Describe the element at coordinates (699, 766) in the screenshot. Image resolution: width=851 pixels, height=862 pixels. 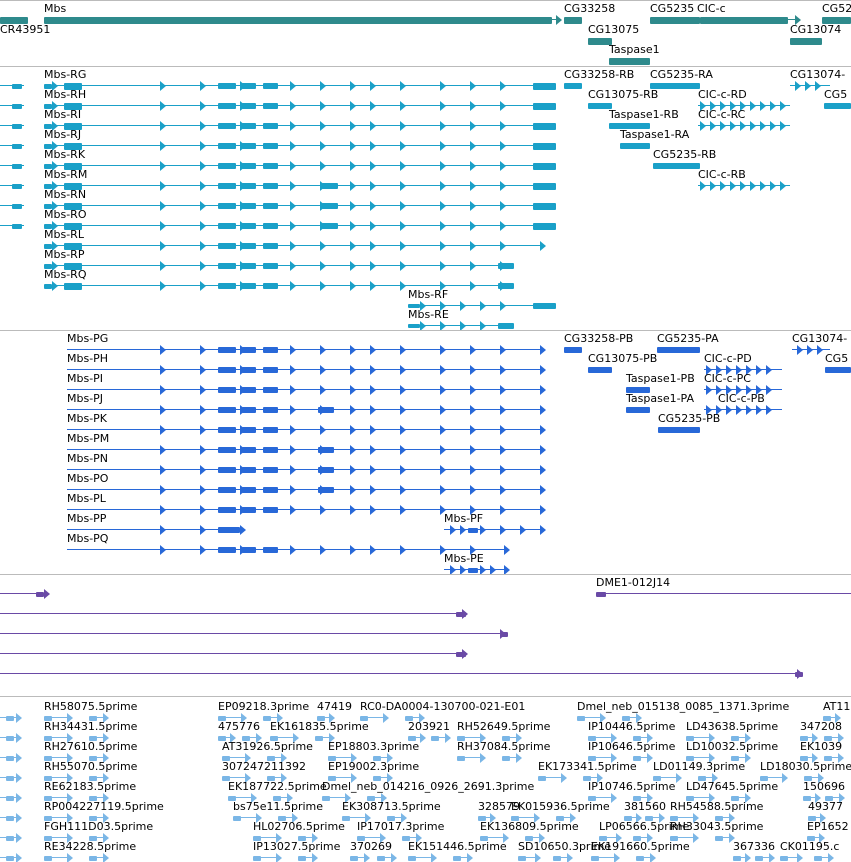
I see `est-label: LD01149.3prime` at that location.